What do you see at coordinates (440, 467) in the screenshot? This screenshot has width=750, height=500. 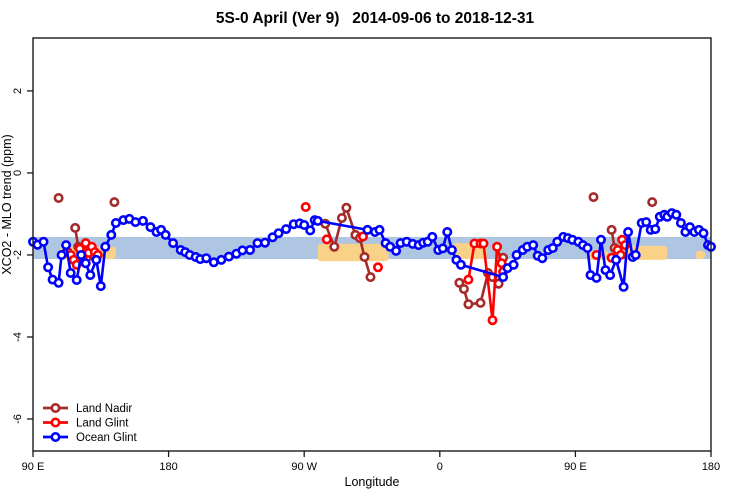 I see `x-tick-label: 0` at bounding box center [440, 467].